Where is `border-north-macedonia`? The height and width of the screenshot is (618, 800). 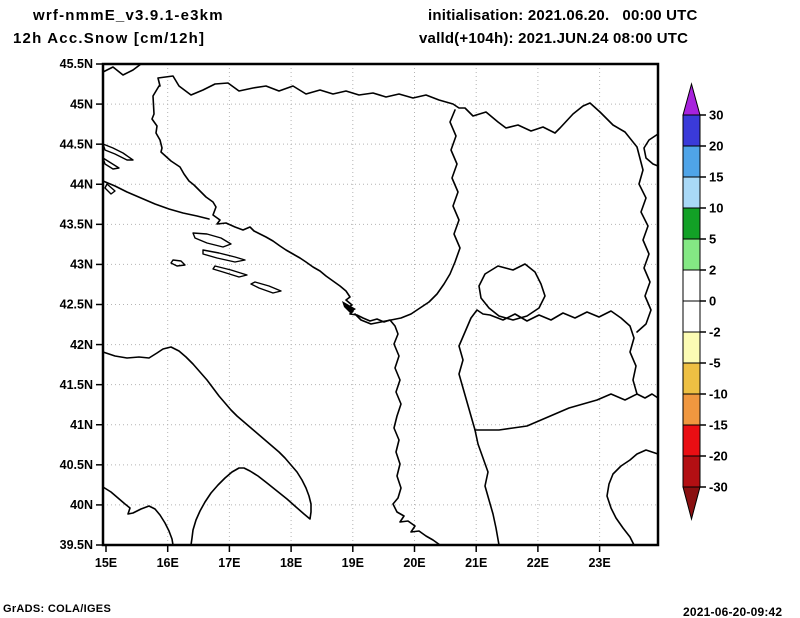
border-north-macedonia is located at coordinates (548, 370).